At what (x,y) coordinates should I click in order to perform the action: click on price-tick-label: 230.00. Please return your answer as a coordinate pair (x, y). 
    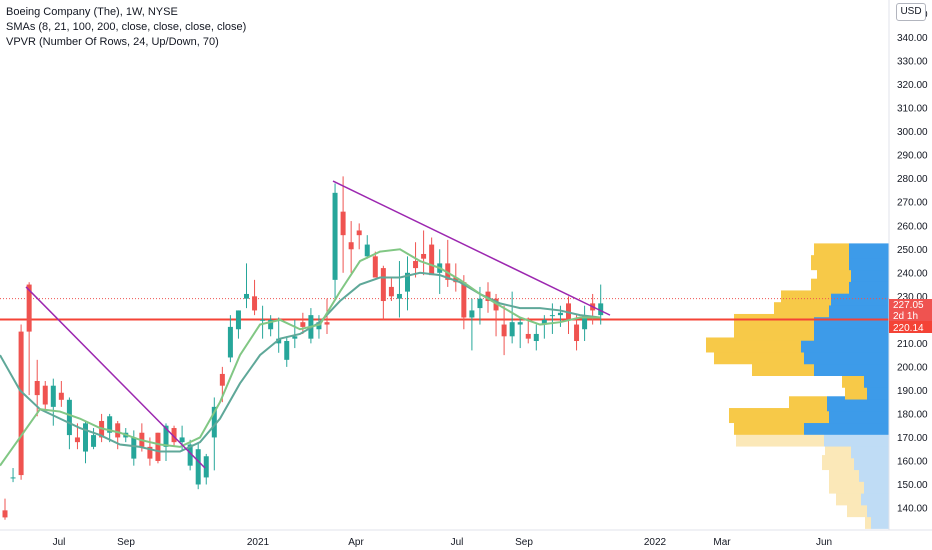
    Looking at the image, I should click on (912, 297).